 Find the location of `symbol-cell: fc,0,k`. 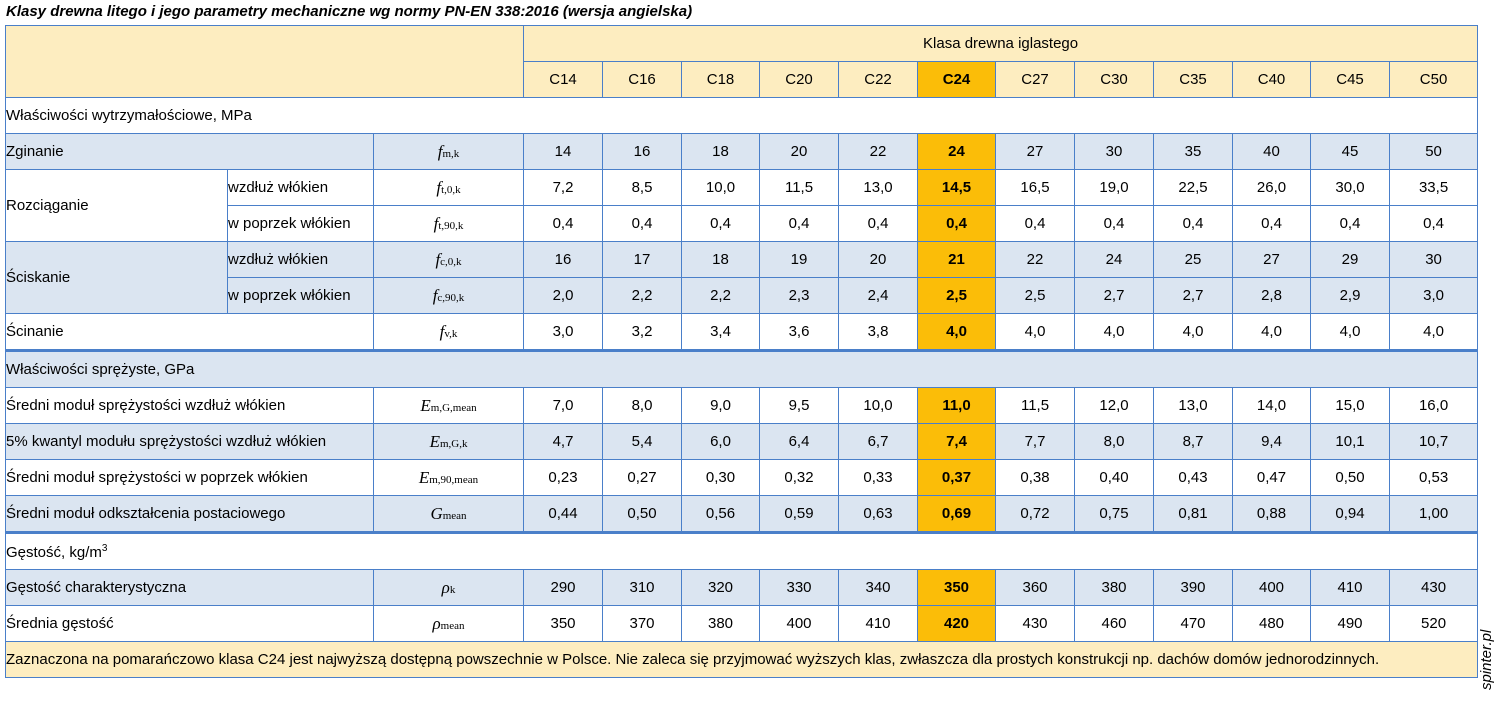

symbol-cell: fc,0,k is located at coordinates (448, 259).